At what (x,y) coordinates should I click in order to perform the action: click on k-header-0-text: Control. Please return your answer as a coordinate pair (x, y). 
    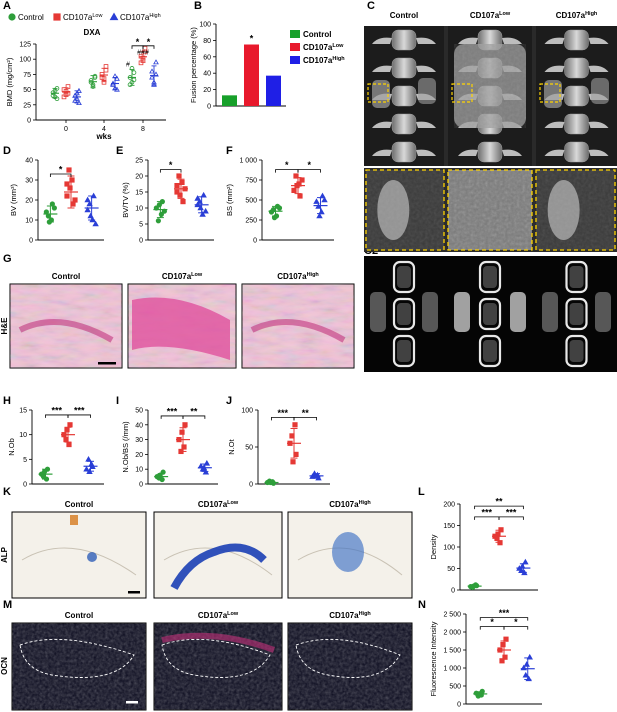
    Looking at the image, I should click on (79, 504).